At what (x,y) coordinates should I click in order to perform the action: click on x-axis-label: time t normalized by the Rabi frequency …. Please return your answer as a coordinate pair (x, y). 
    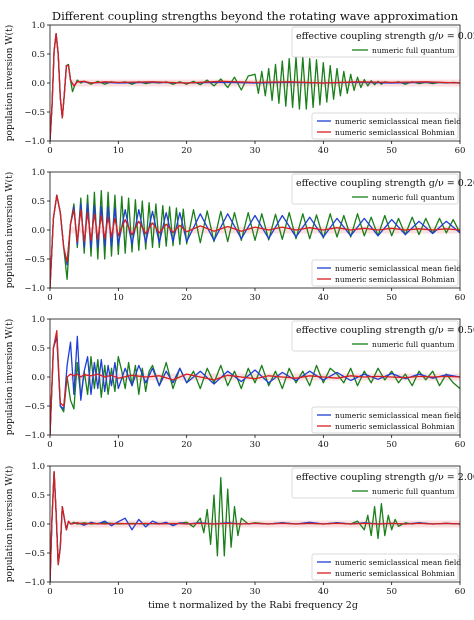
    Looking at the image, I should click on (253, 605).